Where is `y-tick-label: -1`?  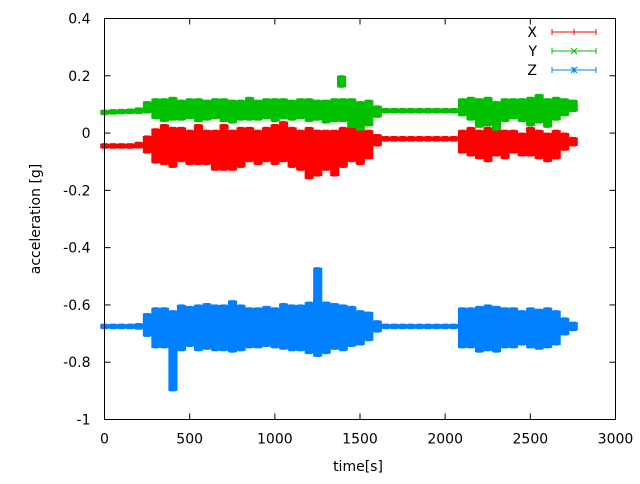
y-tick-label: -1 is located at coordinates (84, 421).